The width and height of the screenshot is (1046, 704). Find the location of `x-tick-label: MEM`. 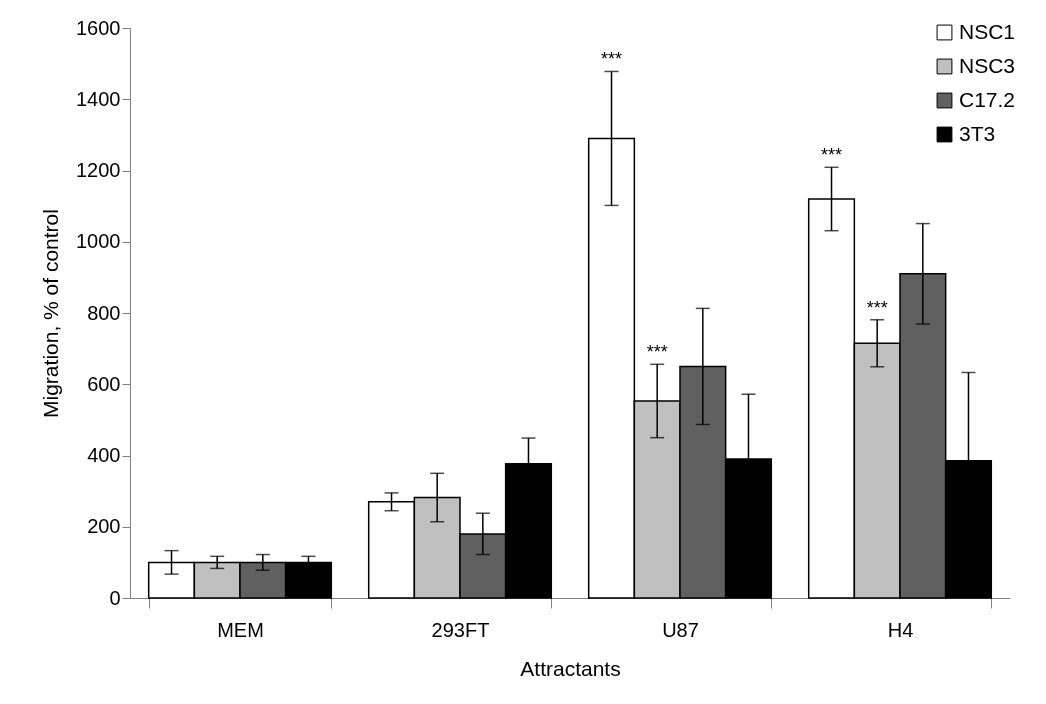

x-tick-label: MEM is located at coordinates (240, 629).